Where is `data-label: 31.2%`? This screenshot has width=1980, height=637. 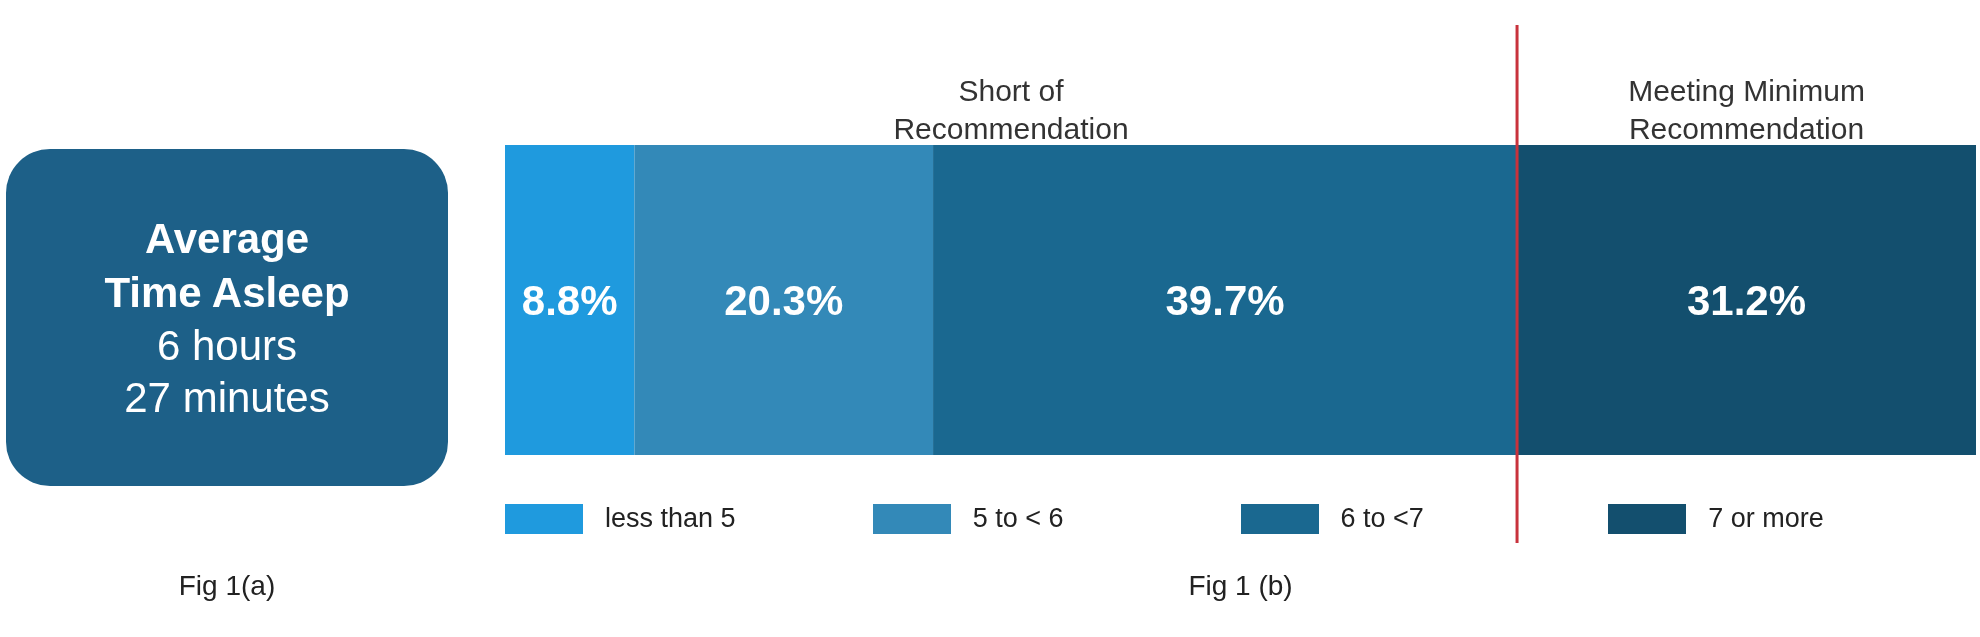 data-label: 31.2% is located at coordinates (1746, 300).